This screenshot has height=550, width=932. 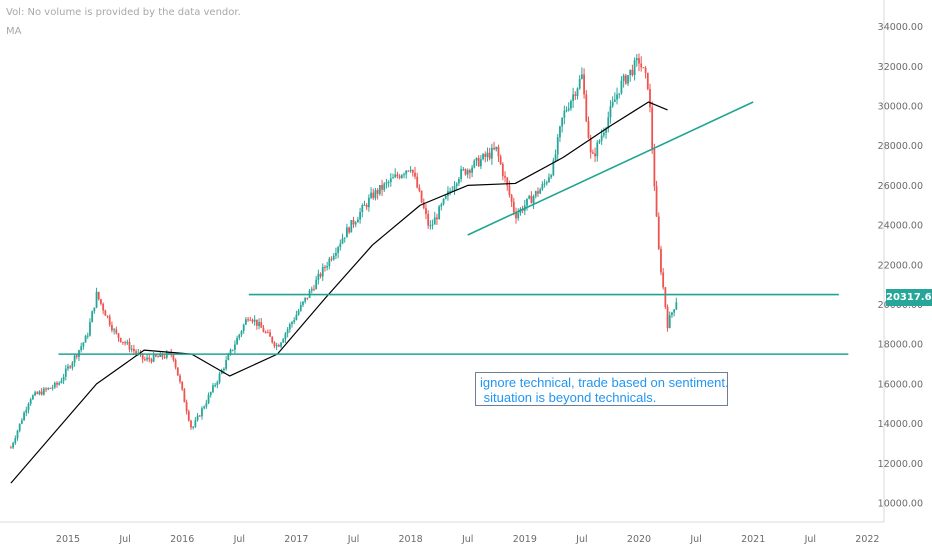 I want to click on y-tick-label: 14000.00, so click(x=900, y=424).